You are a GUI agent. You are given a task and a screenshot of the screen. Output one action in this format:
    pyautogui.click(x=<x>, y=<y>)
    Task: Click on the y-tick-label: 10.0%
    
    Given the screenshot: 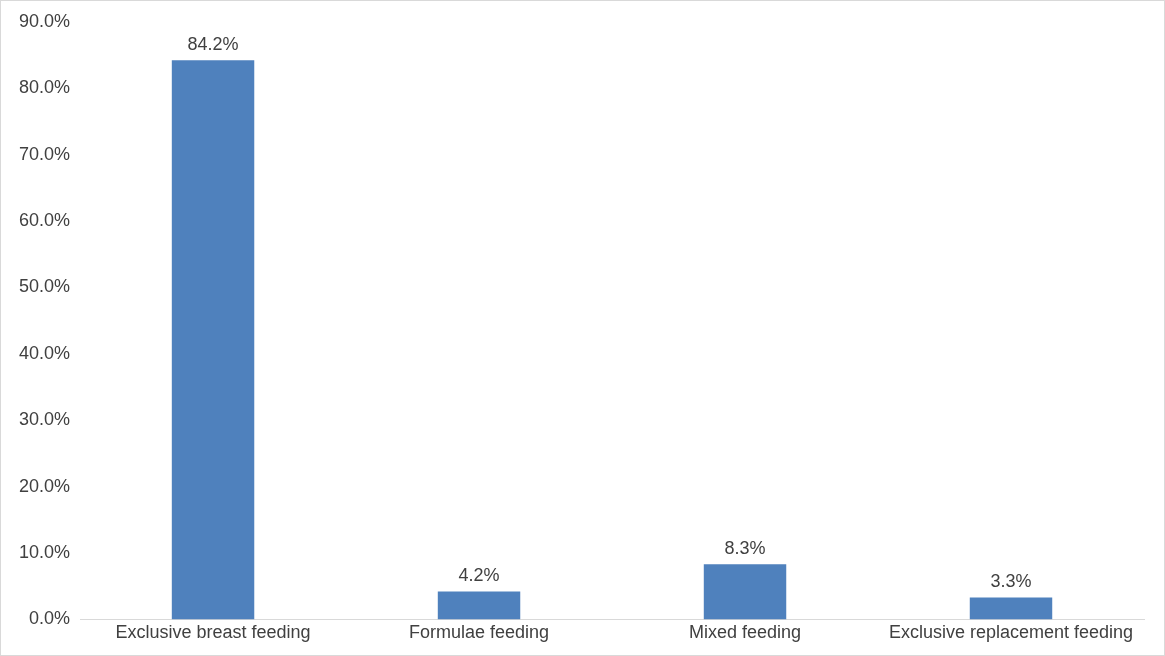 What is the action you would take?
    pyautogui.click(x=44, y=551)
    